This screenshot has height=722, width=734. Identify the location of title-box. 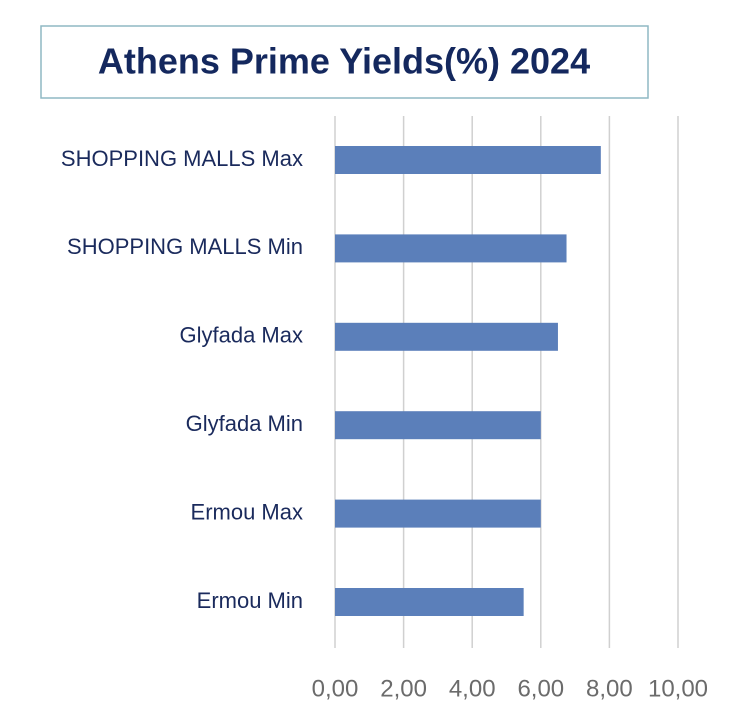
(344, 62).